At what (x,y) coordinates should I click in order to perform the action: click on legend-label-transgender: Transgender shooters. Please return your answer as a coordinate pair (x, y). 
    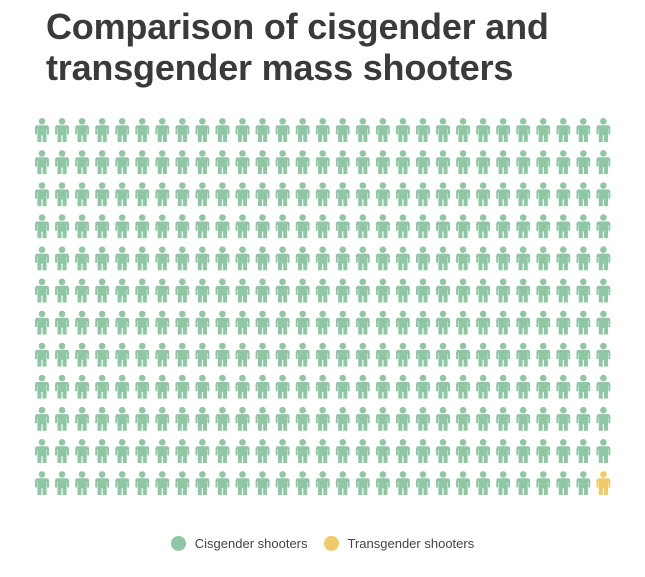
    Looking at the image, I should click on (411, 543).